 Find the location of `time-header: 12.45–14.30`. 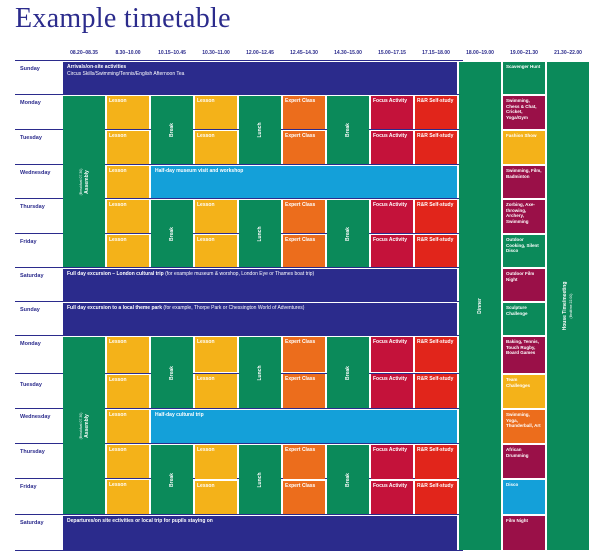

time-header: 12.45–14.30 is located at coordinates (304, 53).